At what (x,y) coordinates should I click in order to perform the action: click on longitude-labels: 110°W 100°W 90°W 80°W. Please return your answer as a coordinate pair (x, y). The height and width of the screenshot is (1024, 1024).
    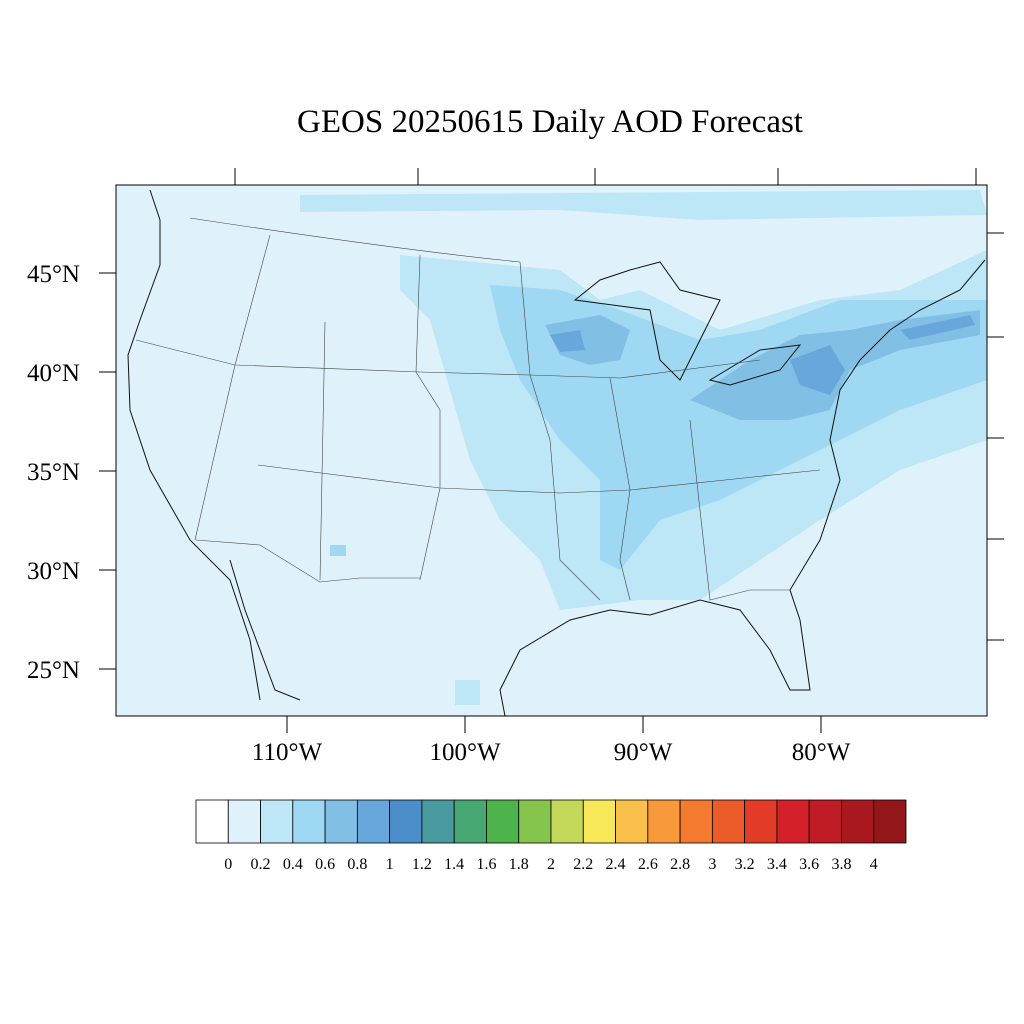
    Looking at the image, I should click on (551, 752).